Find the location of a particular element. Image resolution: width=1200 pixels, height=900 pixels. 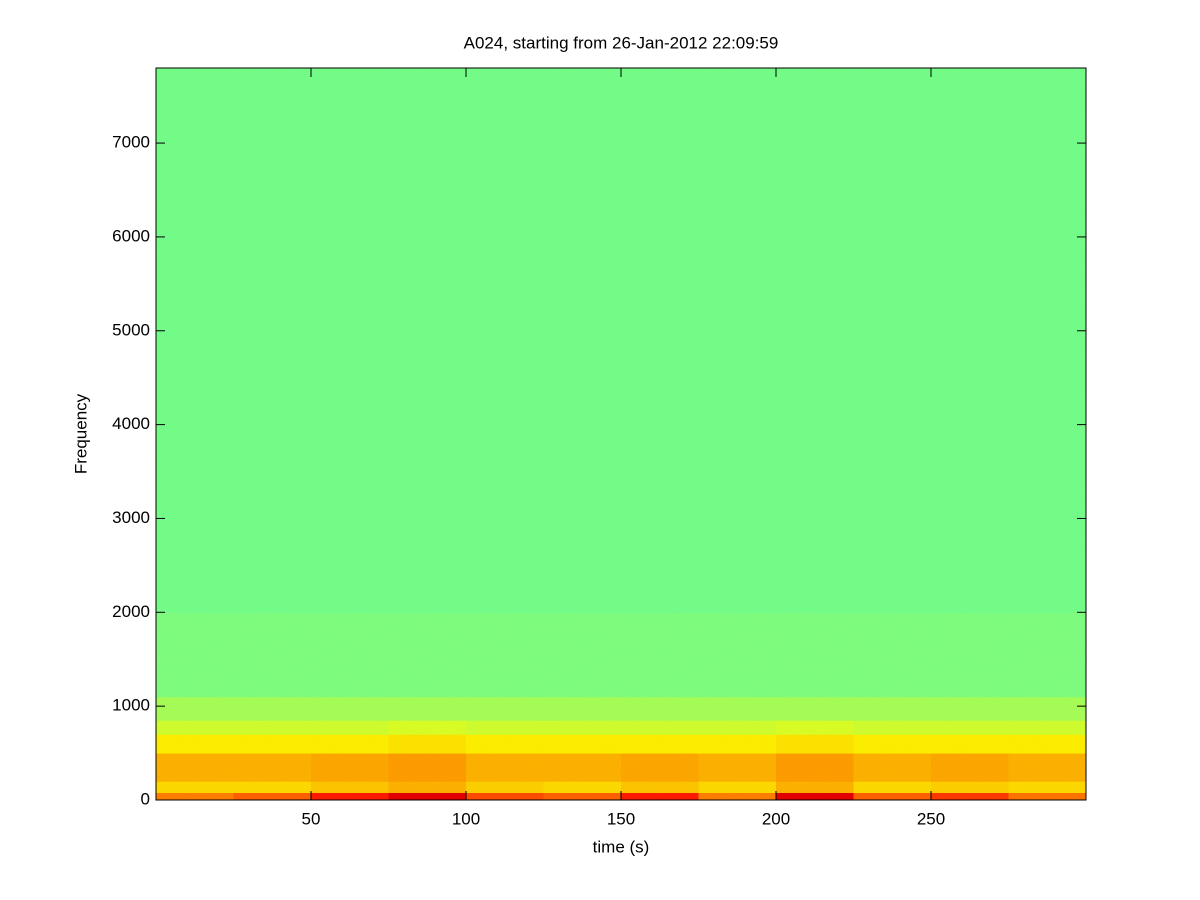

y-tick-label: 5000 is located at coordinates (131, 329).